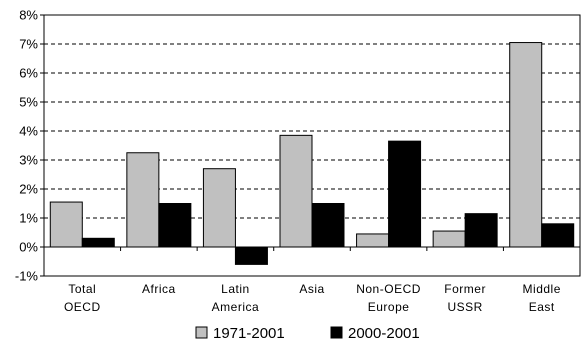  What do you see at coordinates (28, 160) in the screenshot?
I see `y-tick-label: 3%` at bounding box center [28, 160].